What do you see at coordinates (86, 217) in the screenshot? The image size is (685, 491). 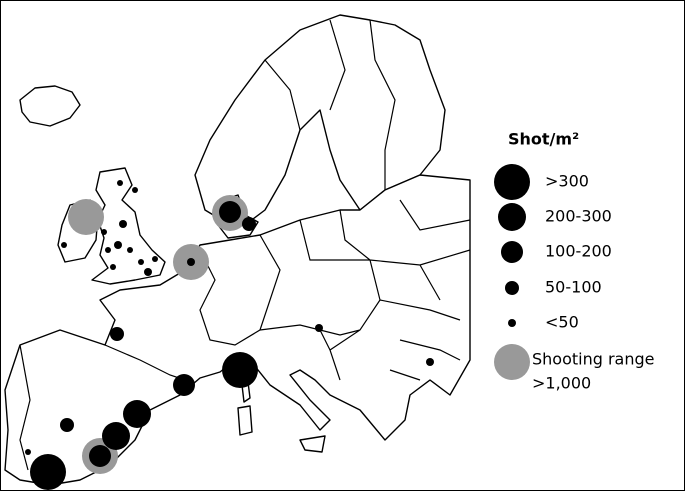 I see `shooting-range` at bounding box center [86, 217].